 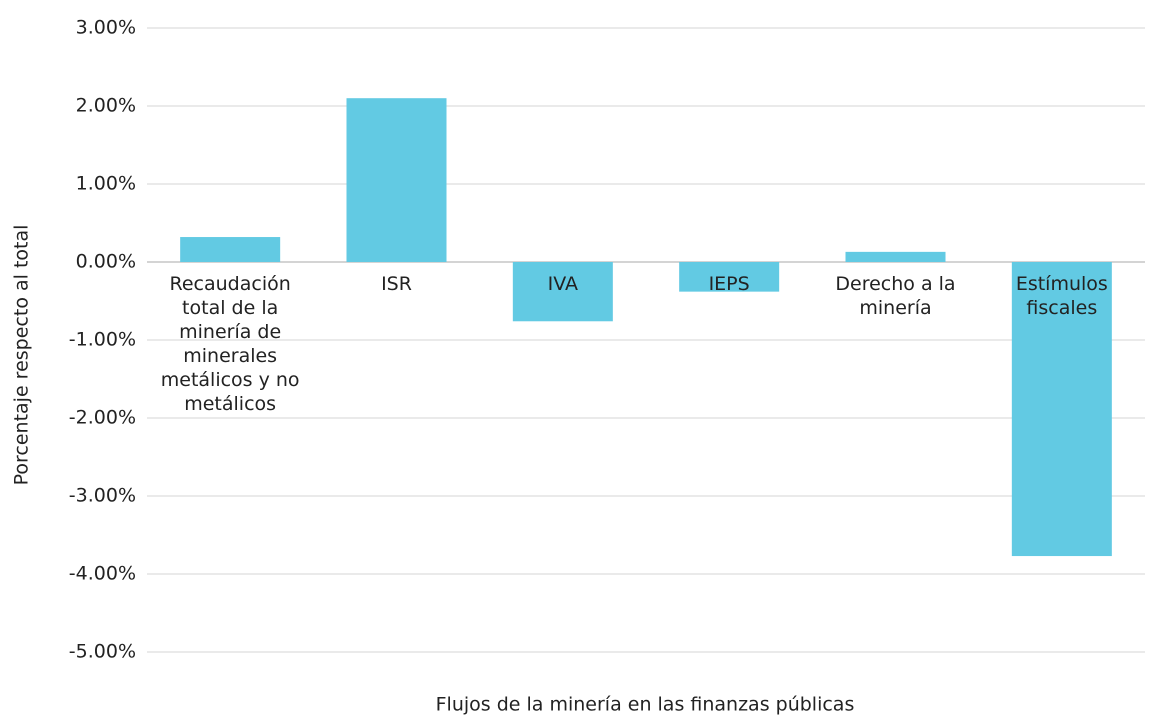 I want to click on y-tick-label: -5.00%, so click(x=102, y=652).